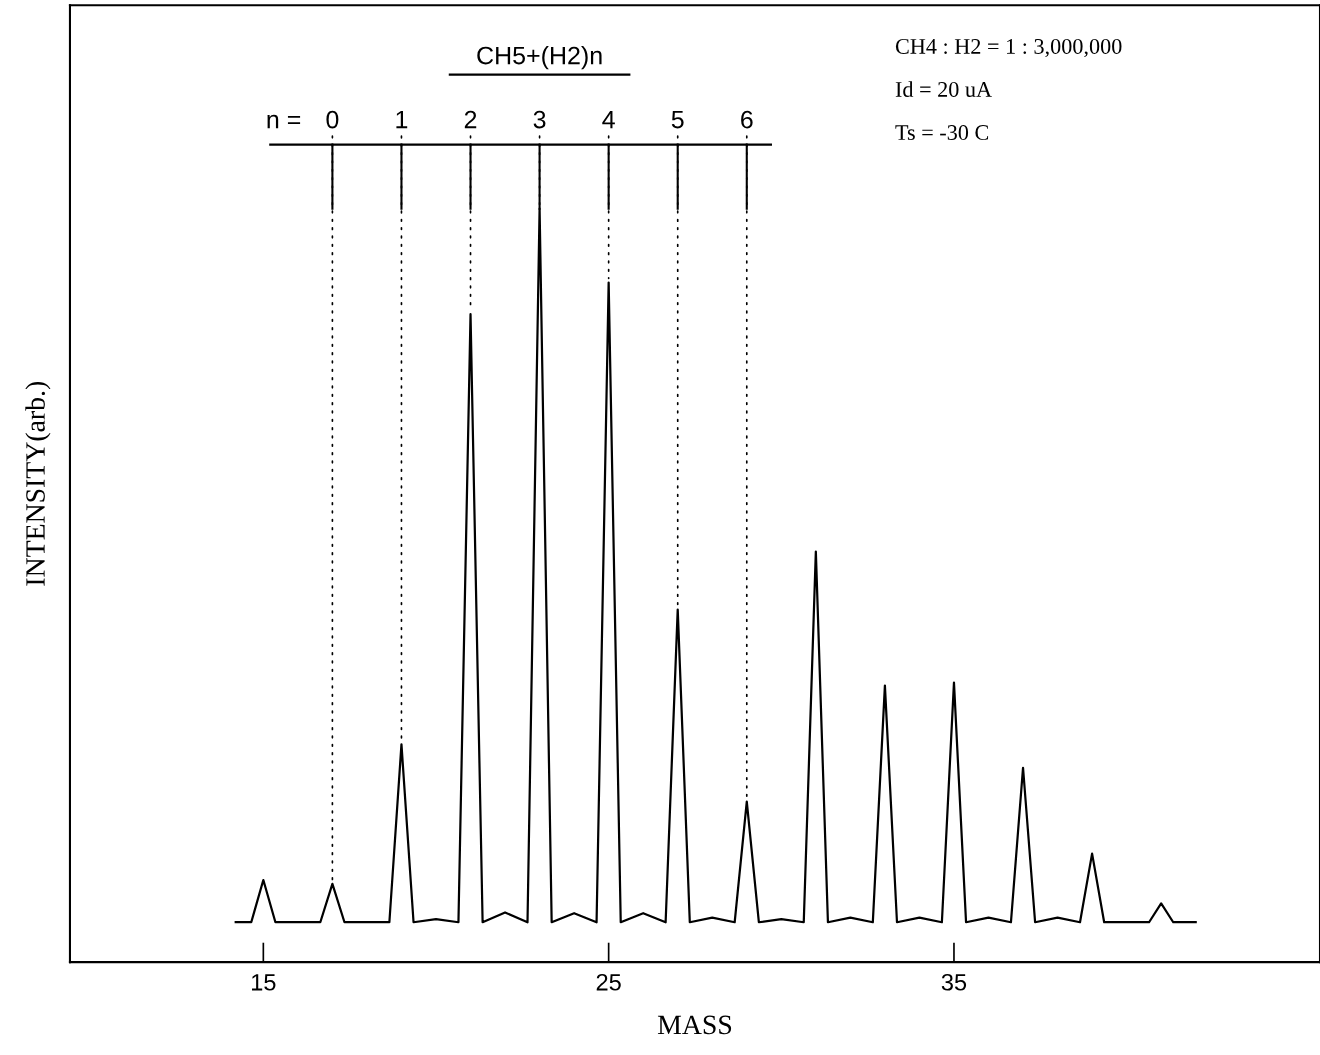  I want to click on annotation: 2, so click(470, 119).